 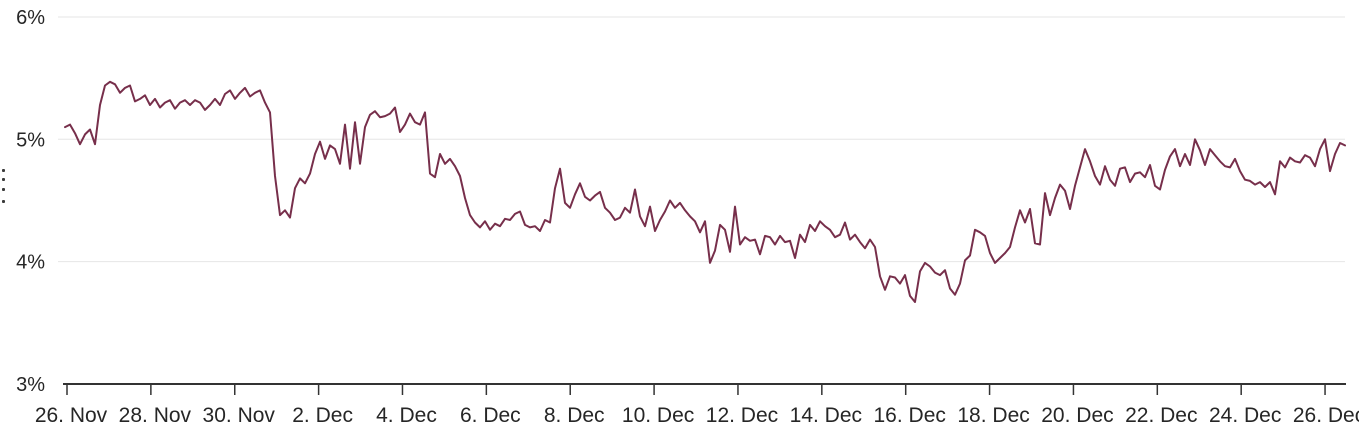 I want to click on x-tick-label: 26. Nov, so click(x=71, y=415).